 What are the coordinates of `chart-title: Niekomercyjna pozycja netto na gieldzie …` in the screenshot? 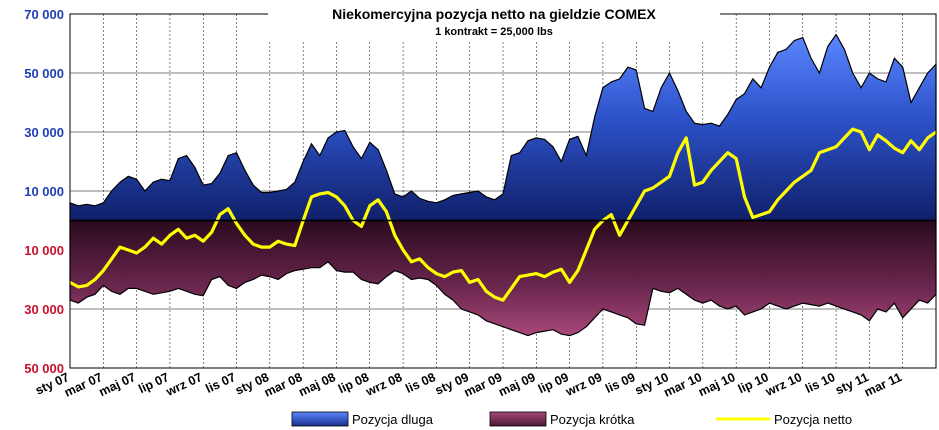 It's located at (494, 14).